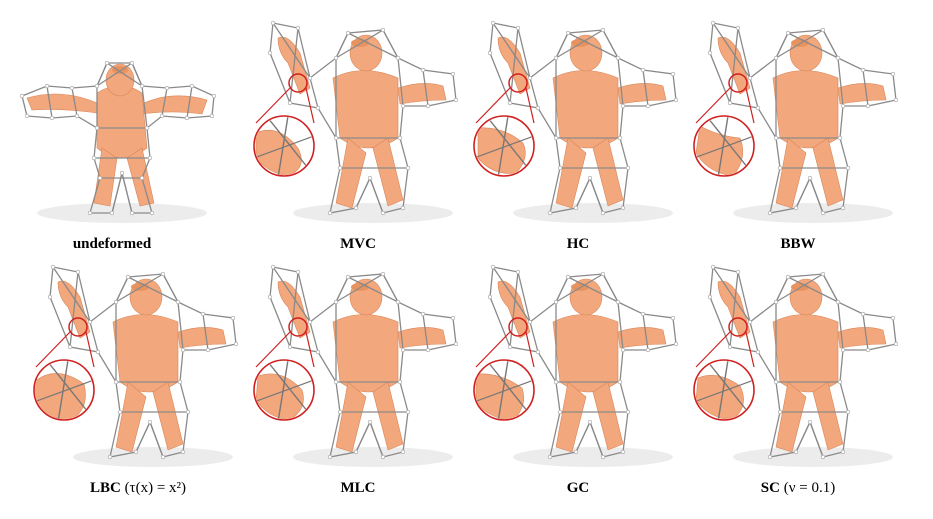 The image size is (933, 519). I want to click on armadillo-render-undeformed, so click(118, 141).